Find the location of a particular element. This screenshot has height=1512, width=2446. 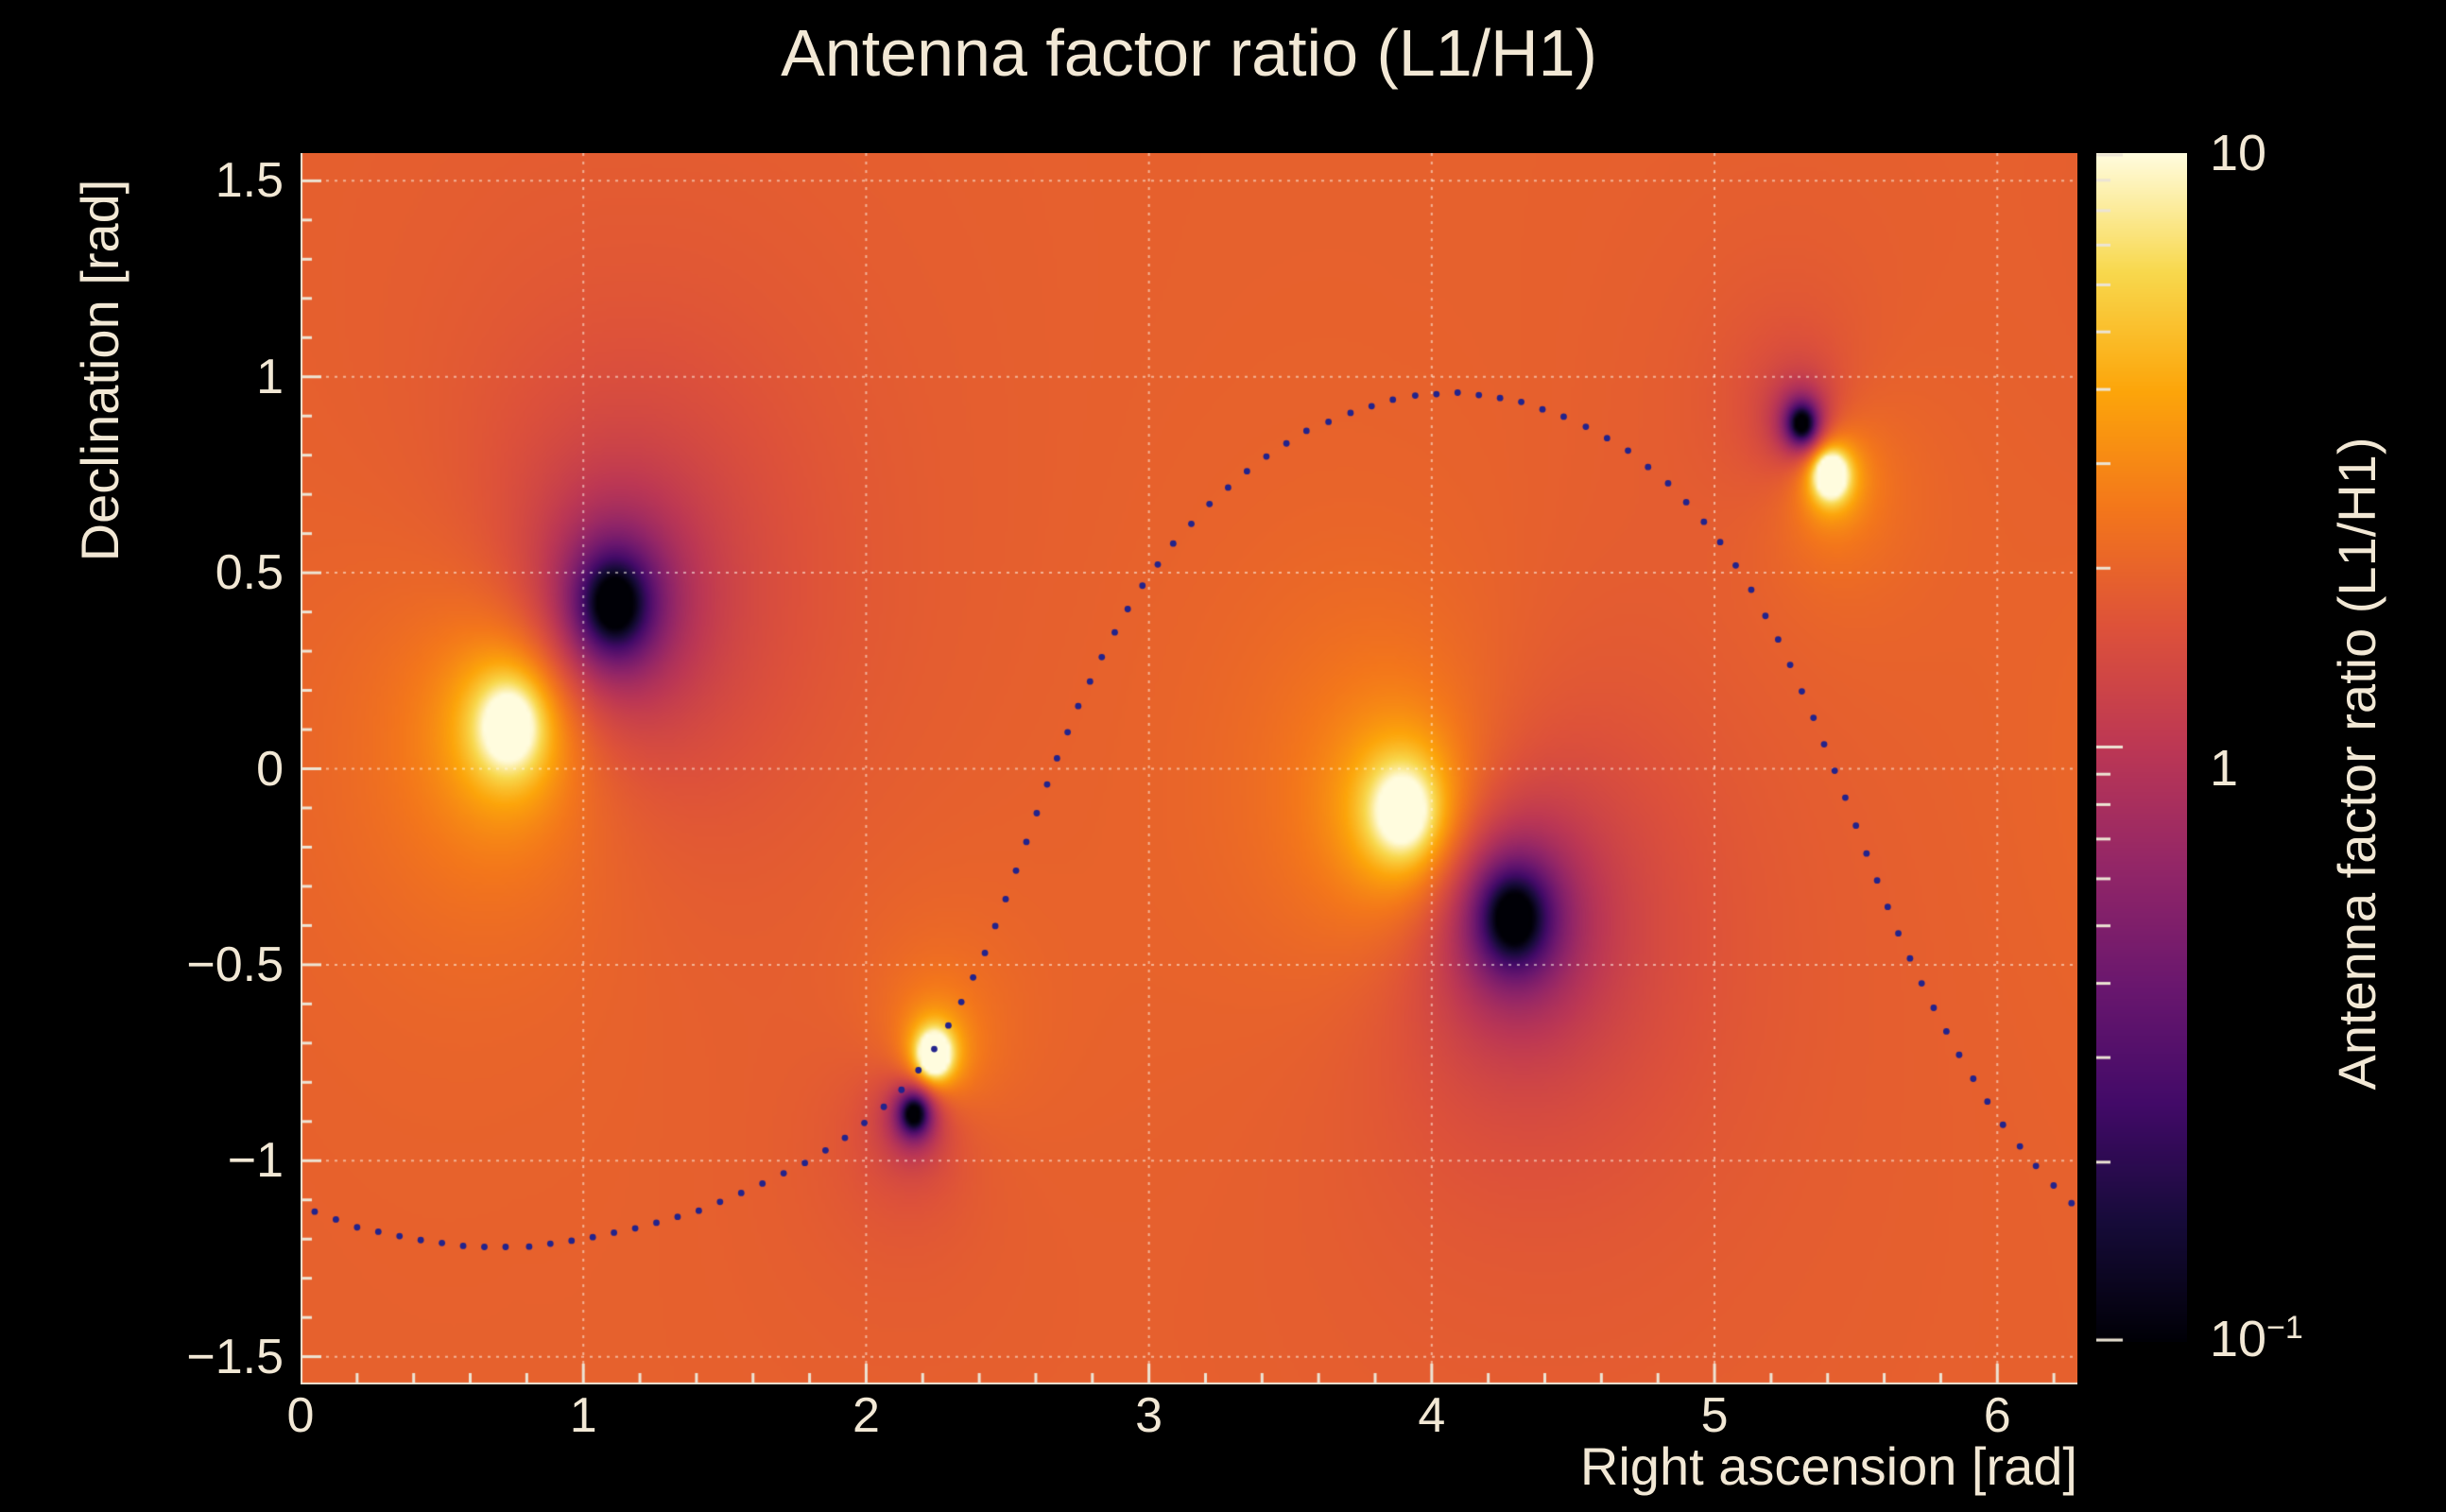

y-tick-label: 1.5 is located at coordinates (249, 181).